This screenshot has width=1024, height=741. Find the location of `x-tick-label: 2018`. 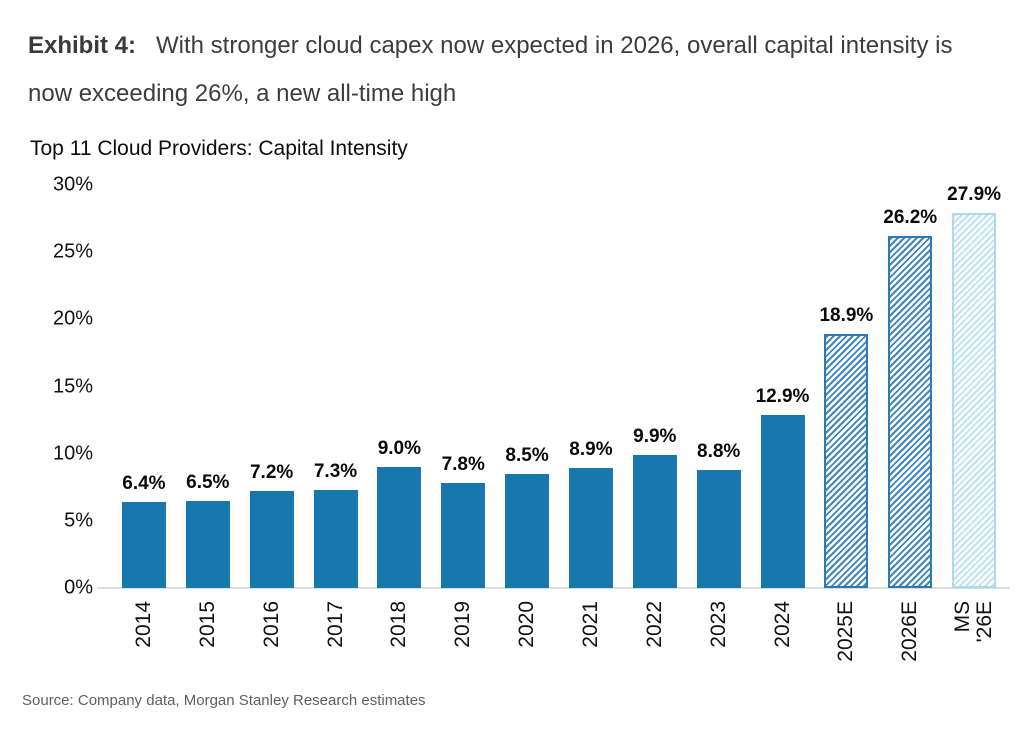

x-tick-label: 2018 is located at coordinates (399, 624).